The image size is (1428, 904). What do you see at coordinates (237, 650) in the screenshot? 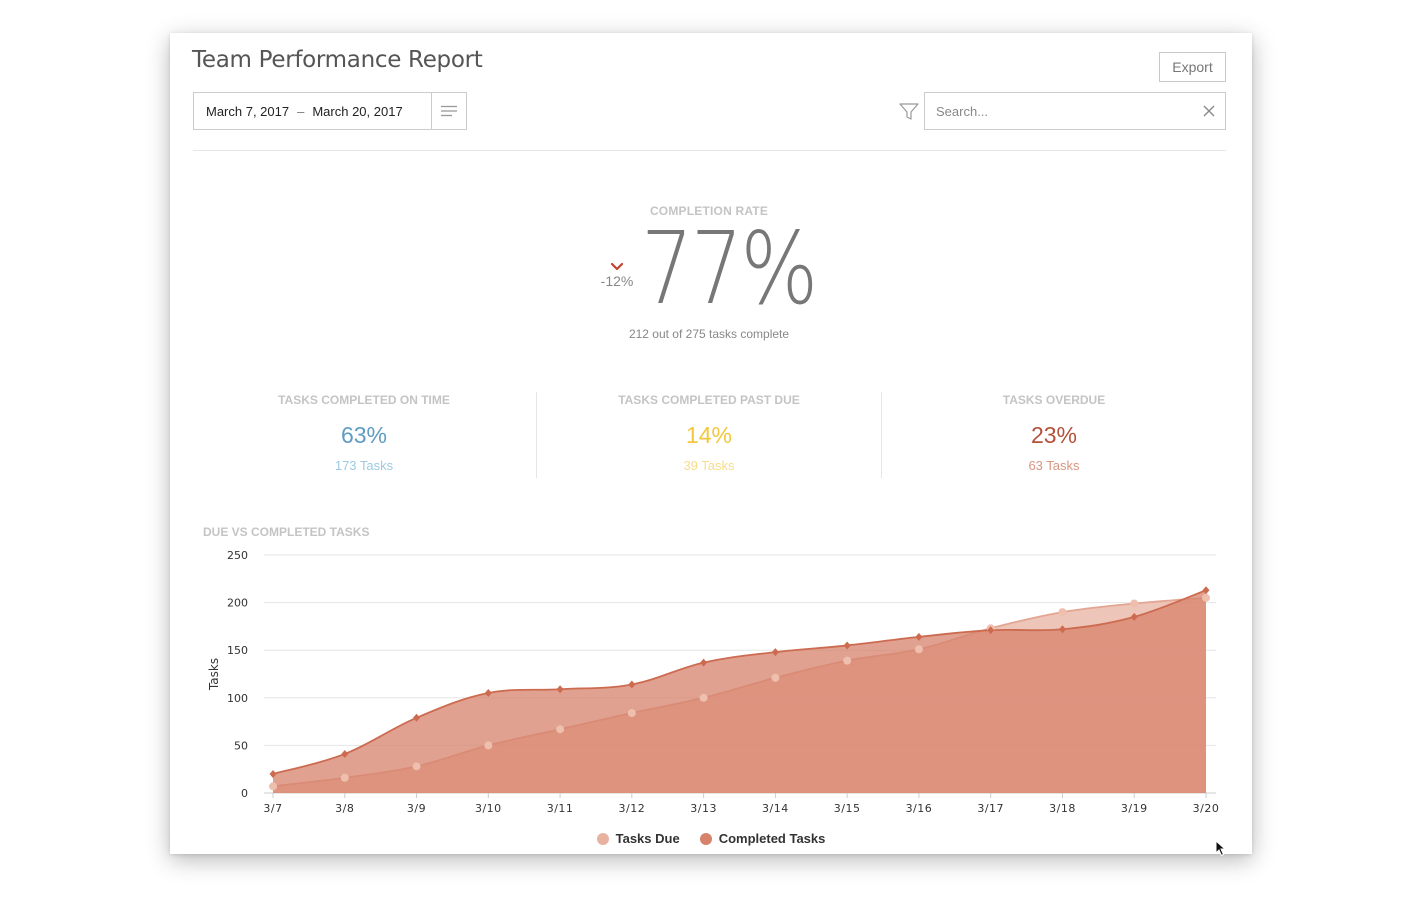
I see `y-tick-label: 150` at bounding box center [237, 650].